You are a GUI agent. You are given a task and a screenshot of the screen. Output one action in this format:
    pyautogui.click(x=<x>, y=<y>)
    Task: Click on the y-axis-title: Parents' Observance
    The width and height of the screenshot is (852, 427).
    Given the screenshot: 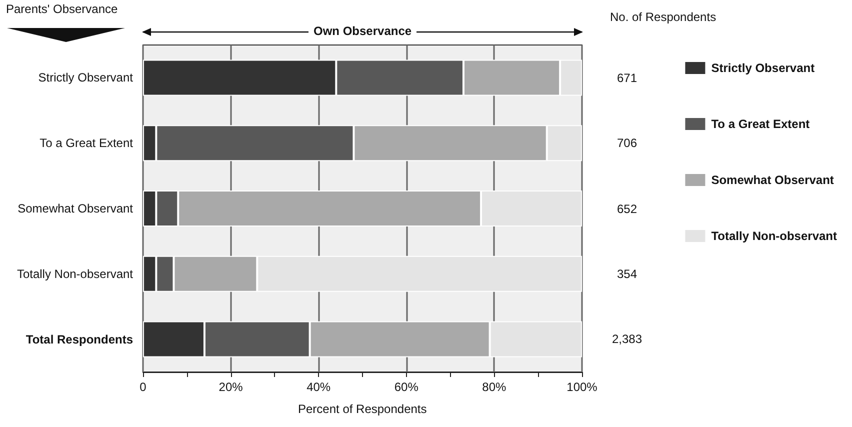 What is the action you would take?
    pyautogui.click(x=62, y=9)
    